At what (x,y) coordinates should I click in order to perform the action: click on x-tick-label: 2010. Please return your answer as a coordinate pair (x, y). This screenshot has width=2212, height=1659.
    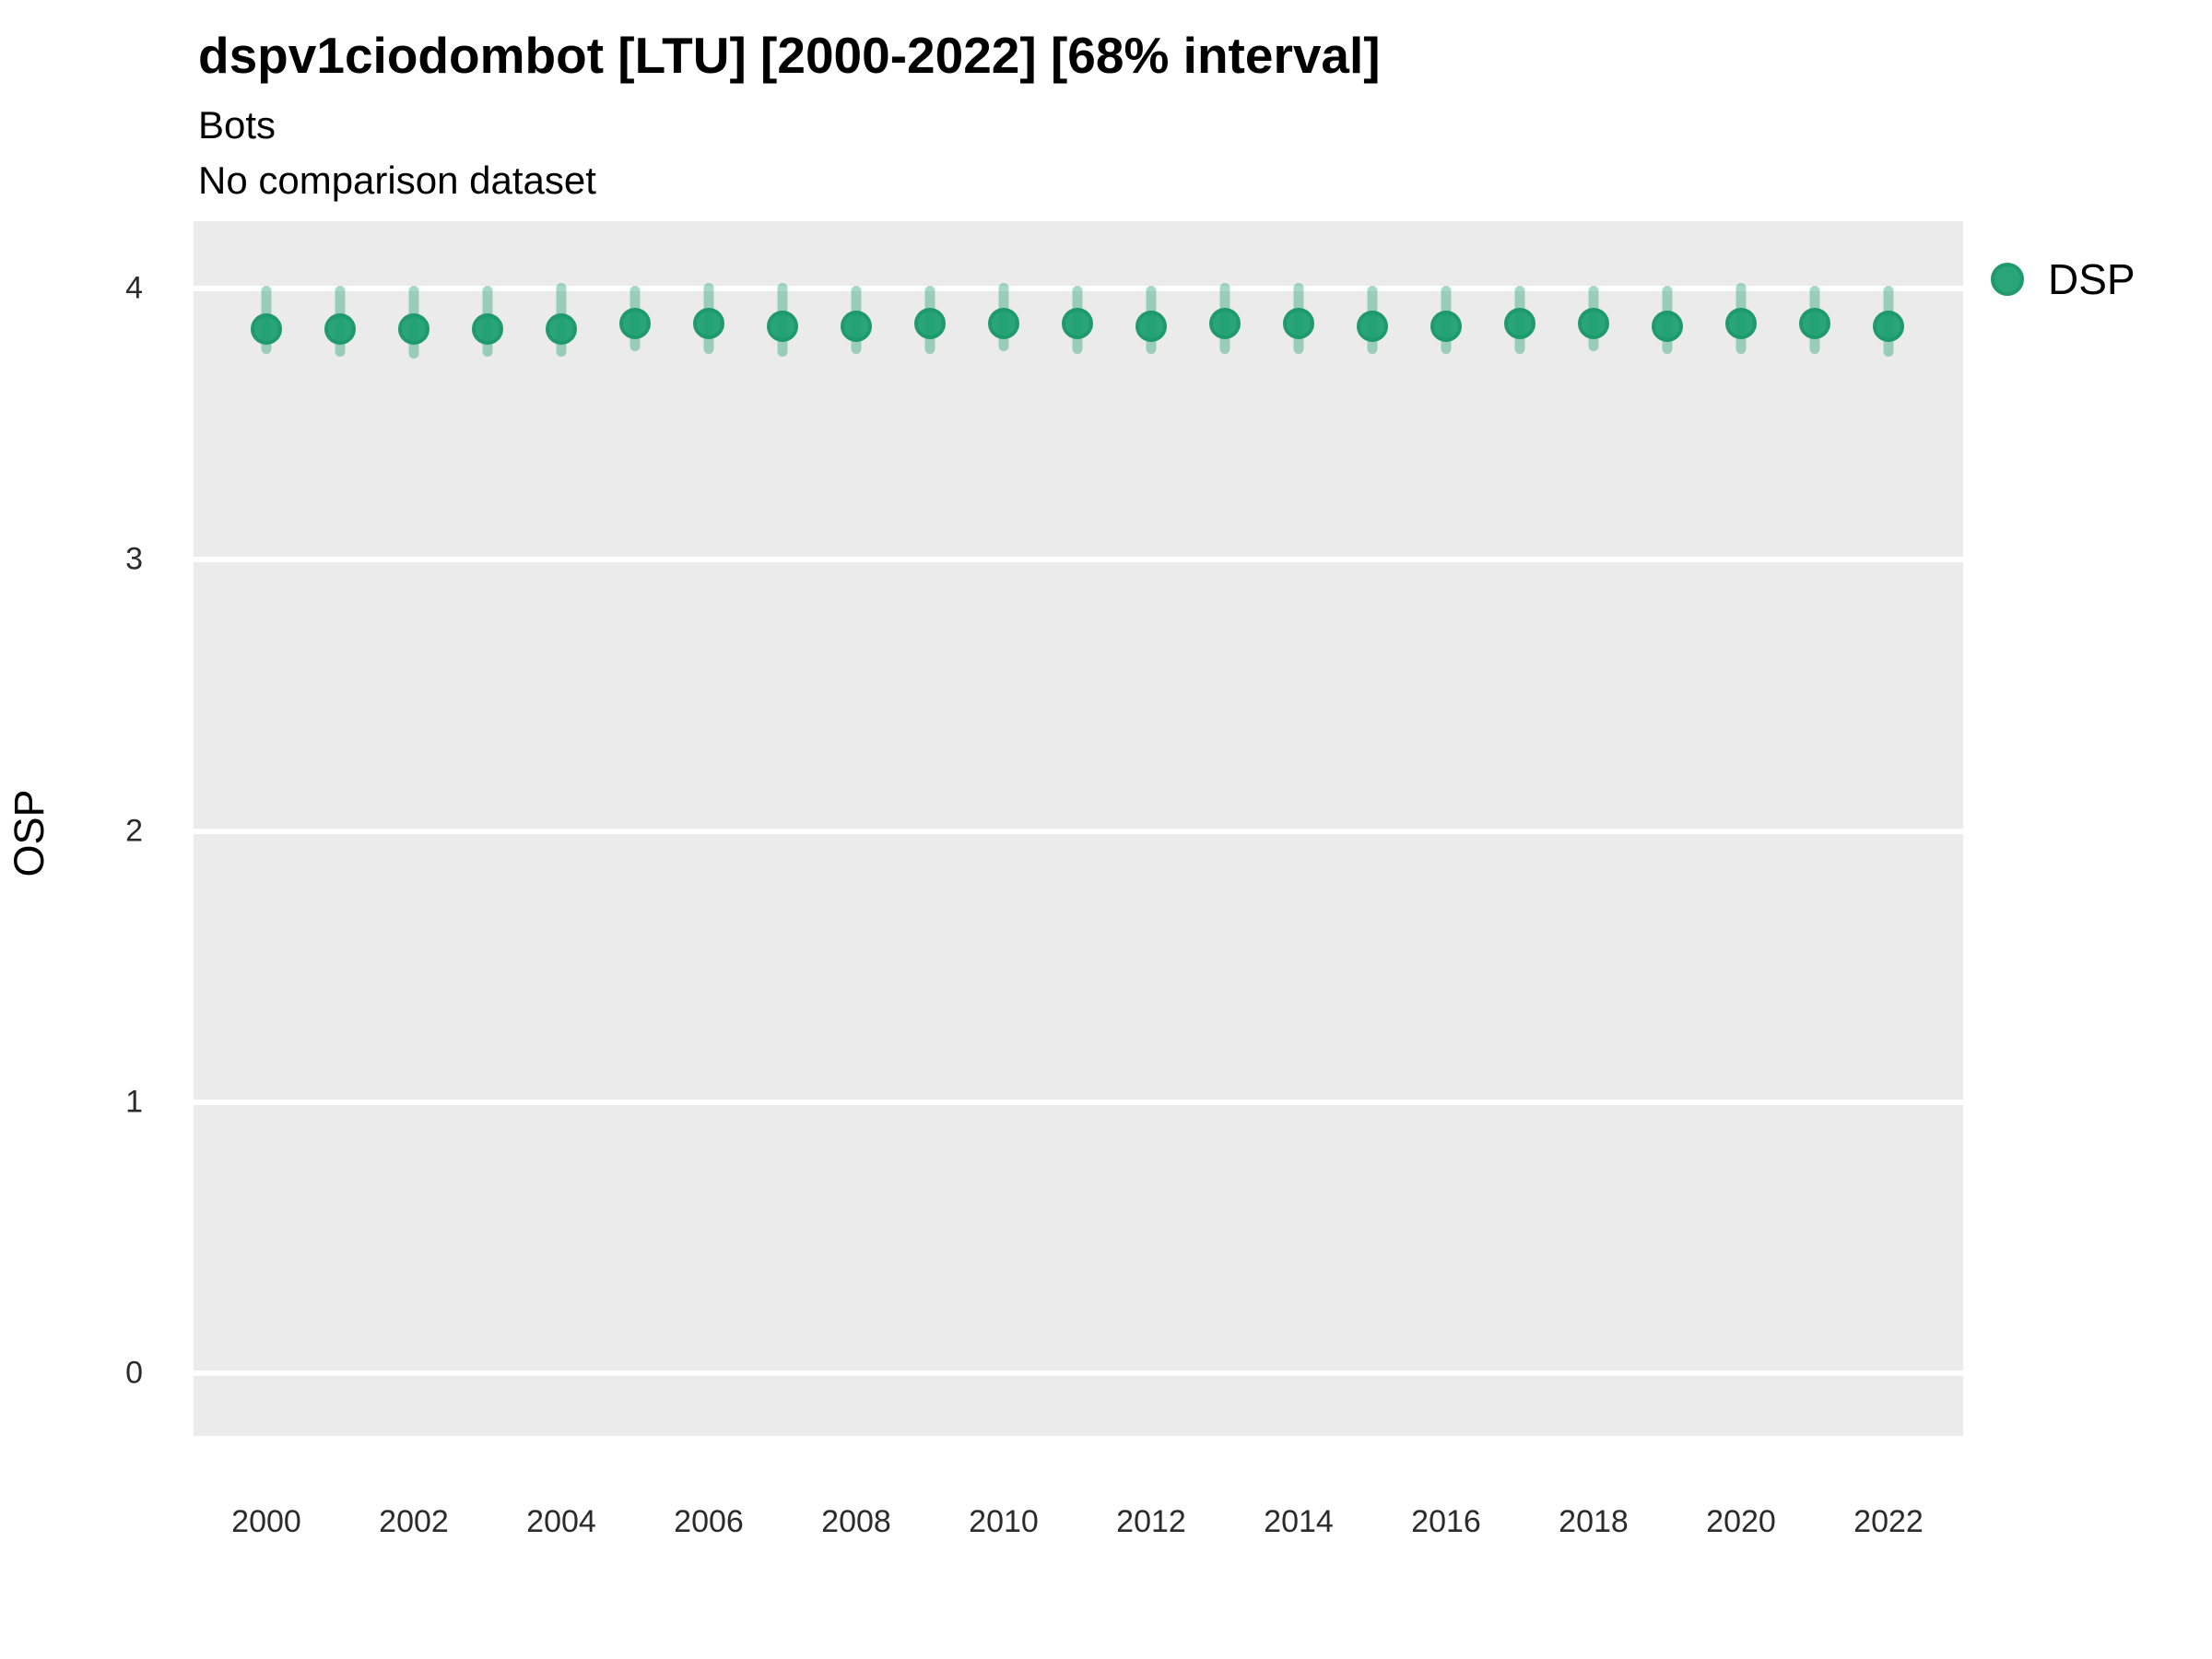
    Looking at the image, I should click on (1004, 1521).